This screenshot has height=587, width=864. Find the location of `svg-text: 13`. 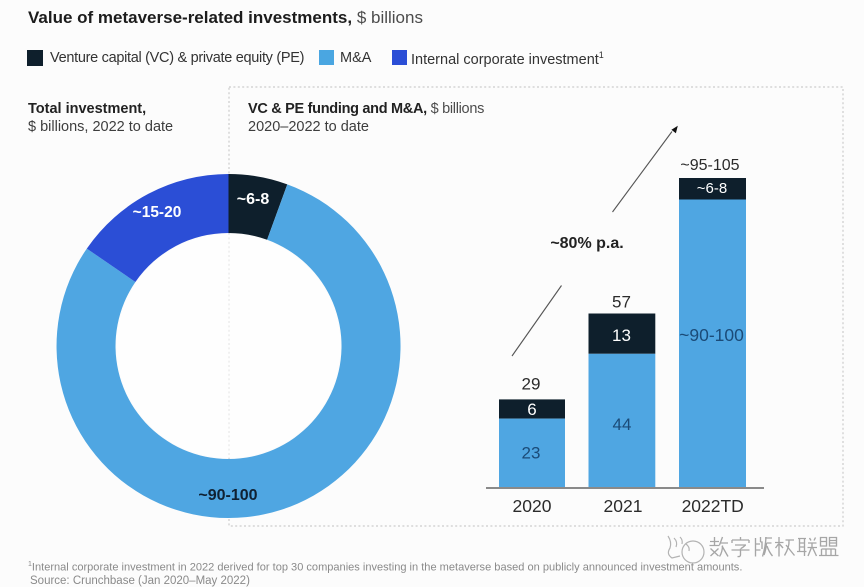

svg-text: 13 is located at coordinates (621, 335).